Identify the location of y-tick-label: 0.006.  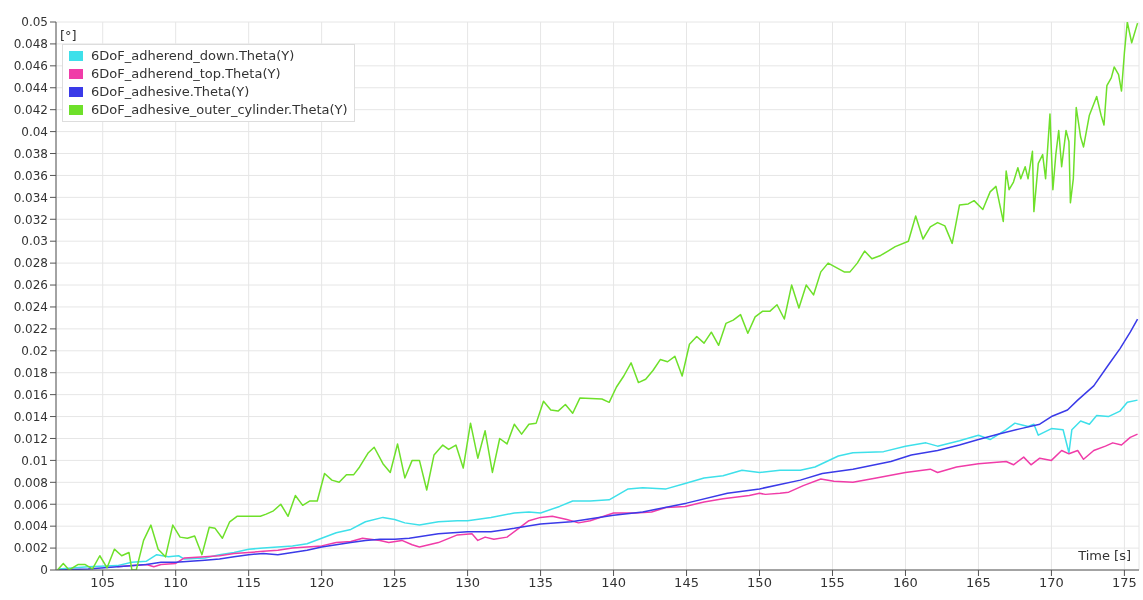
(30, 504).